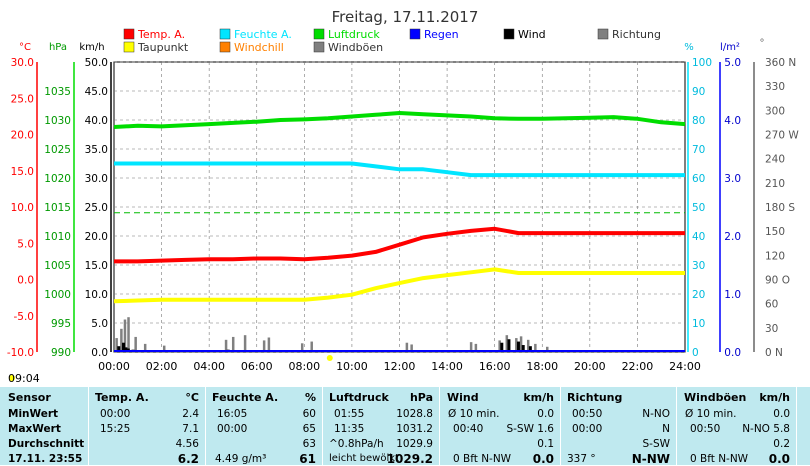 The image size is (810, 466). What do you see at coordinates (245, 397) in the screenshot?
I see `feuchte-header: Feuchte A.` at bounding box center [245, 397].